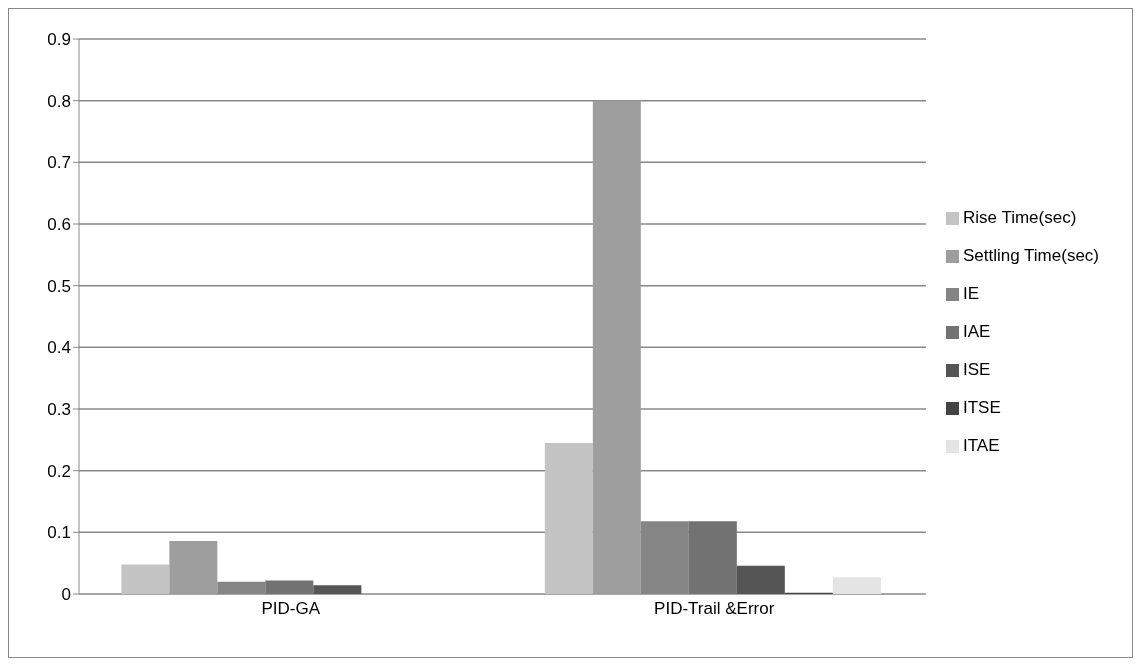 This screenshot has height=665, width=1141. I want to click on legend-label: IAE, so click(976, 331).